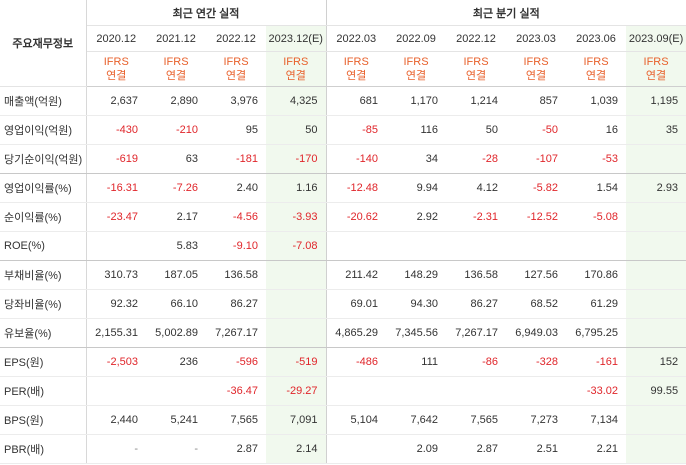  I want to click on table-cell: 61.29, so click(596, 304).